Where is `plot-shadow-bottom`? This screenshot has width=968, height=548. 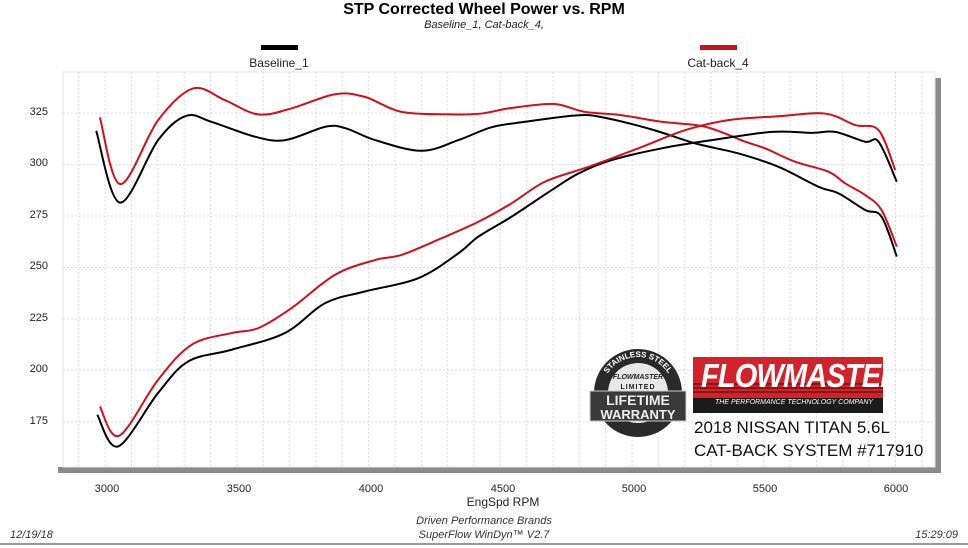 plot-shadow-bottom is located at coordinates (499, 470).